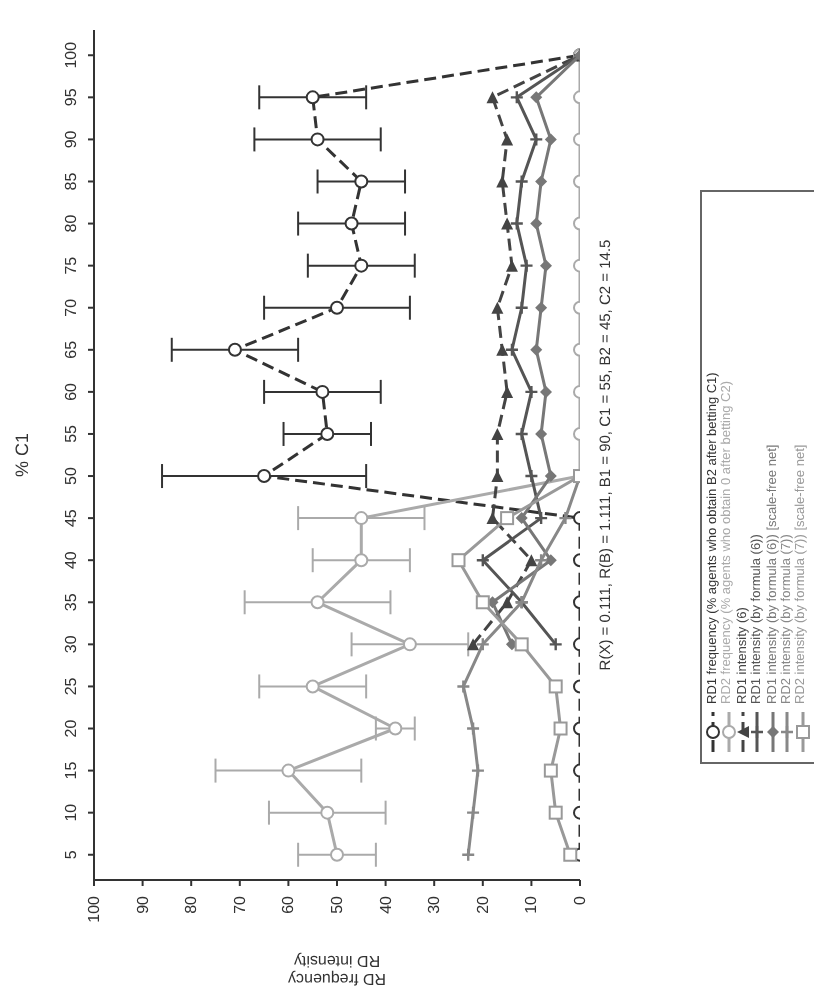 Image resolution: width=814 pixels, height=994 pixels. What do you see at coordinates (191, 904) in the screenshot?
I see `x-tick-label: 80` at bounding box center [191, 904].